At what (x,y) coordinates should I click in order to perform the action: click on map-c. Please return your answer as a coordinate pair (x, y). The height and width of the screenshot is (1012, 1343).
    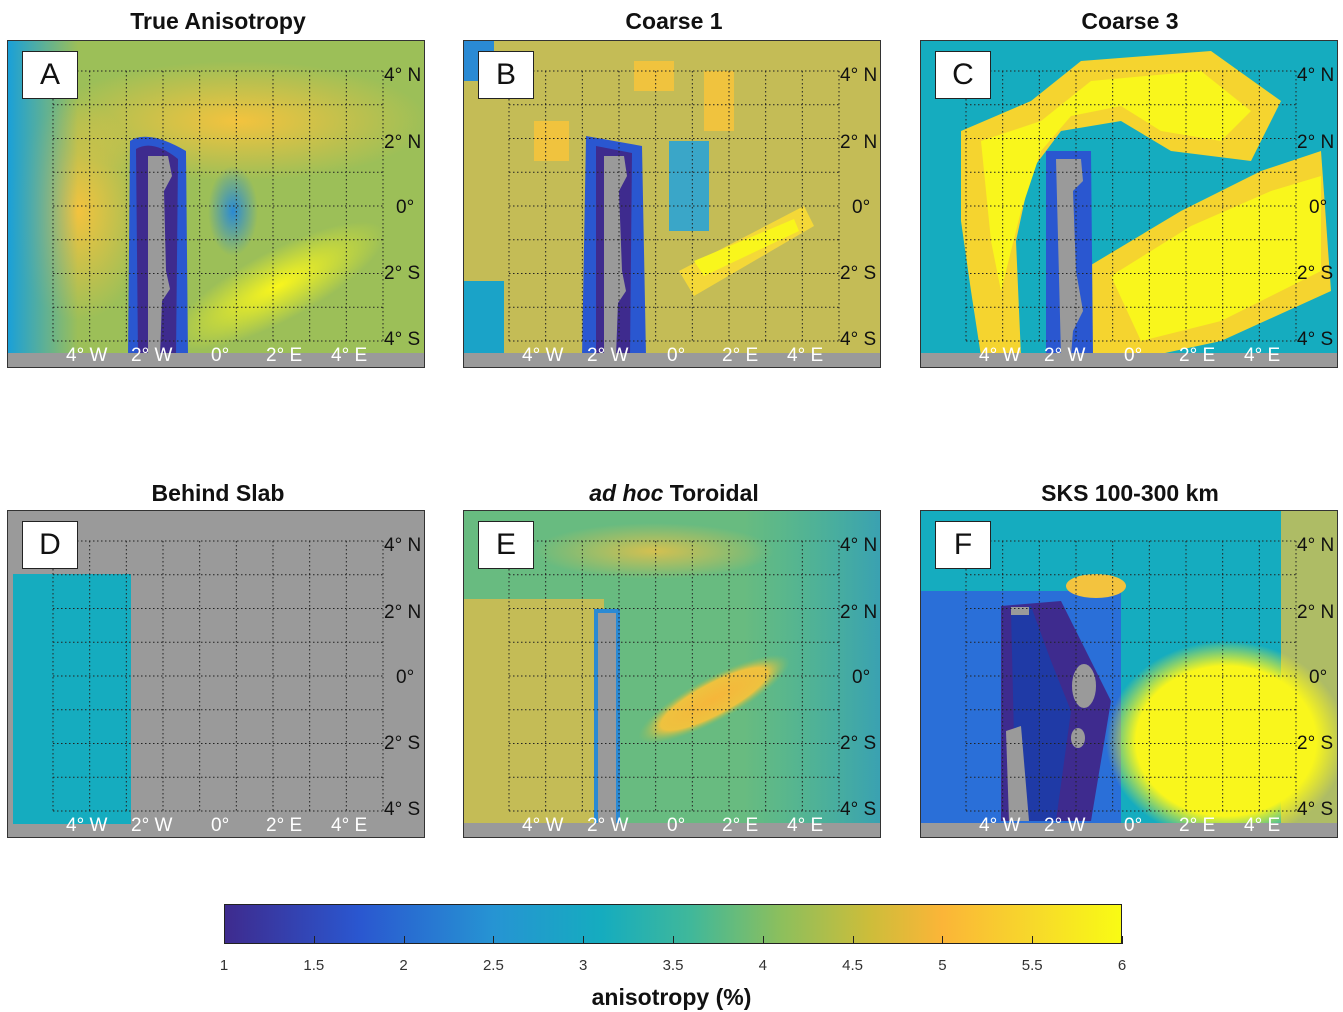
    Looking at the image, I should click on (1129, 204).